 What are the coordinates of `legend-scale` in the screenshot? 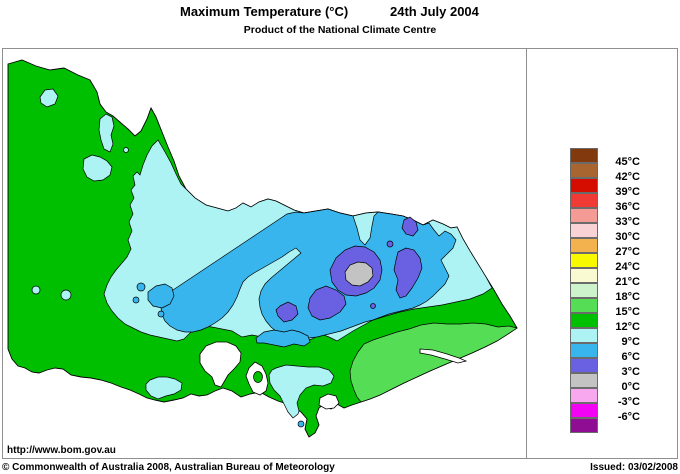 It's located at (584, 290).